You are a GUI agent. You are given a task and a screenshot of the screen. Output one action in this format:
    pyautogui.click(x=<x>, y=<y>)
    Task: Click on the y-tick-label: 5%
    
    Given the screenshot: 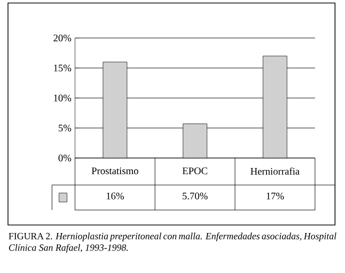 What is the action you would take?
    pyautogui.click(x=65, y=128)
    